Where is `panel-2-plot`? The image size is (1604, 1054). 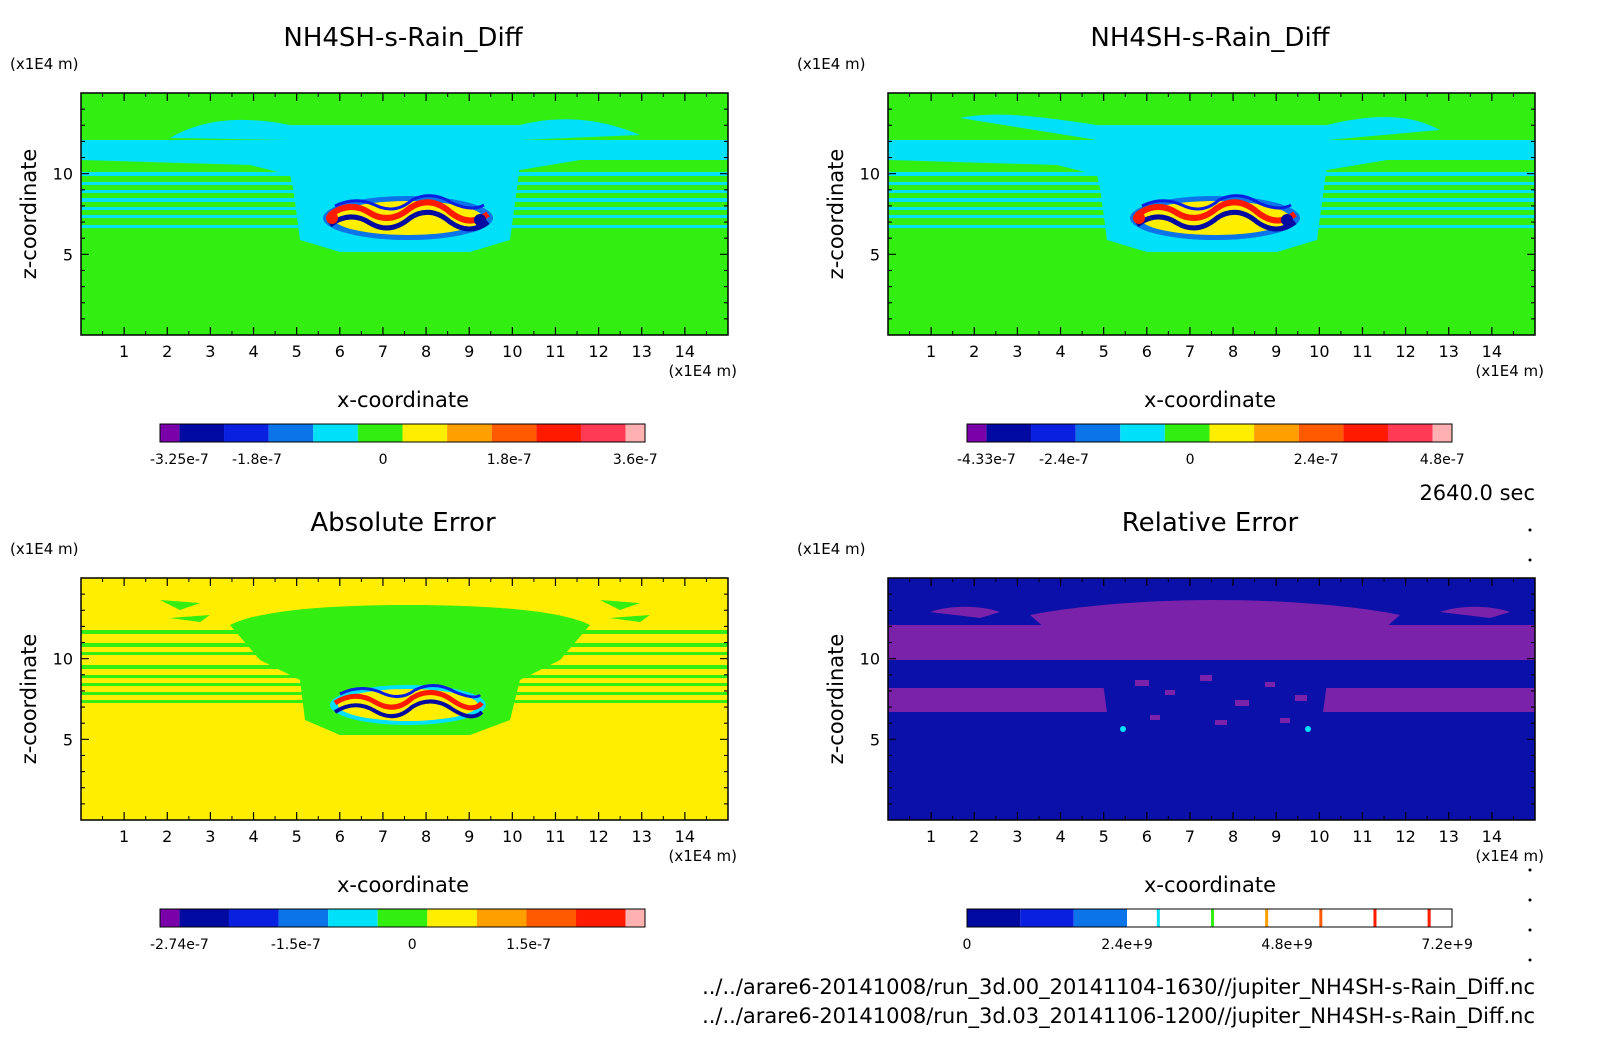
panel-2-plot is located at coordinates (1211, 214).